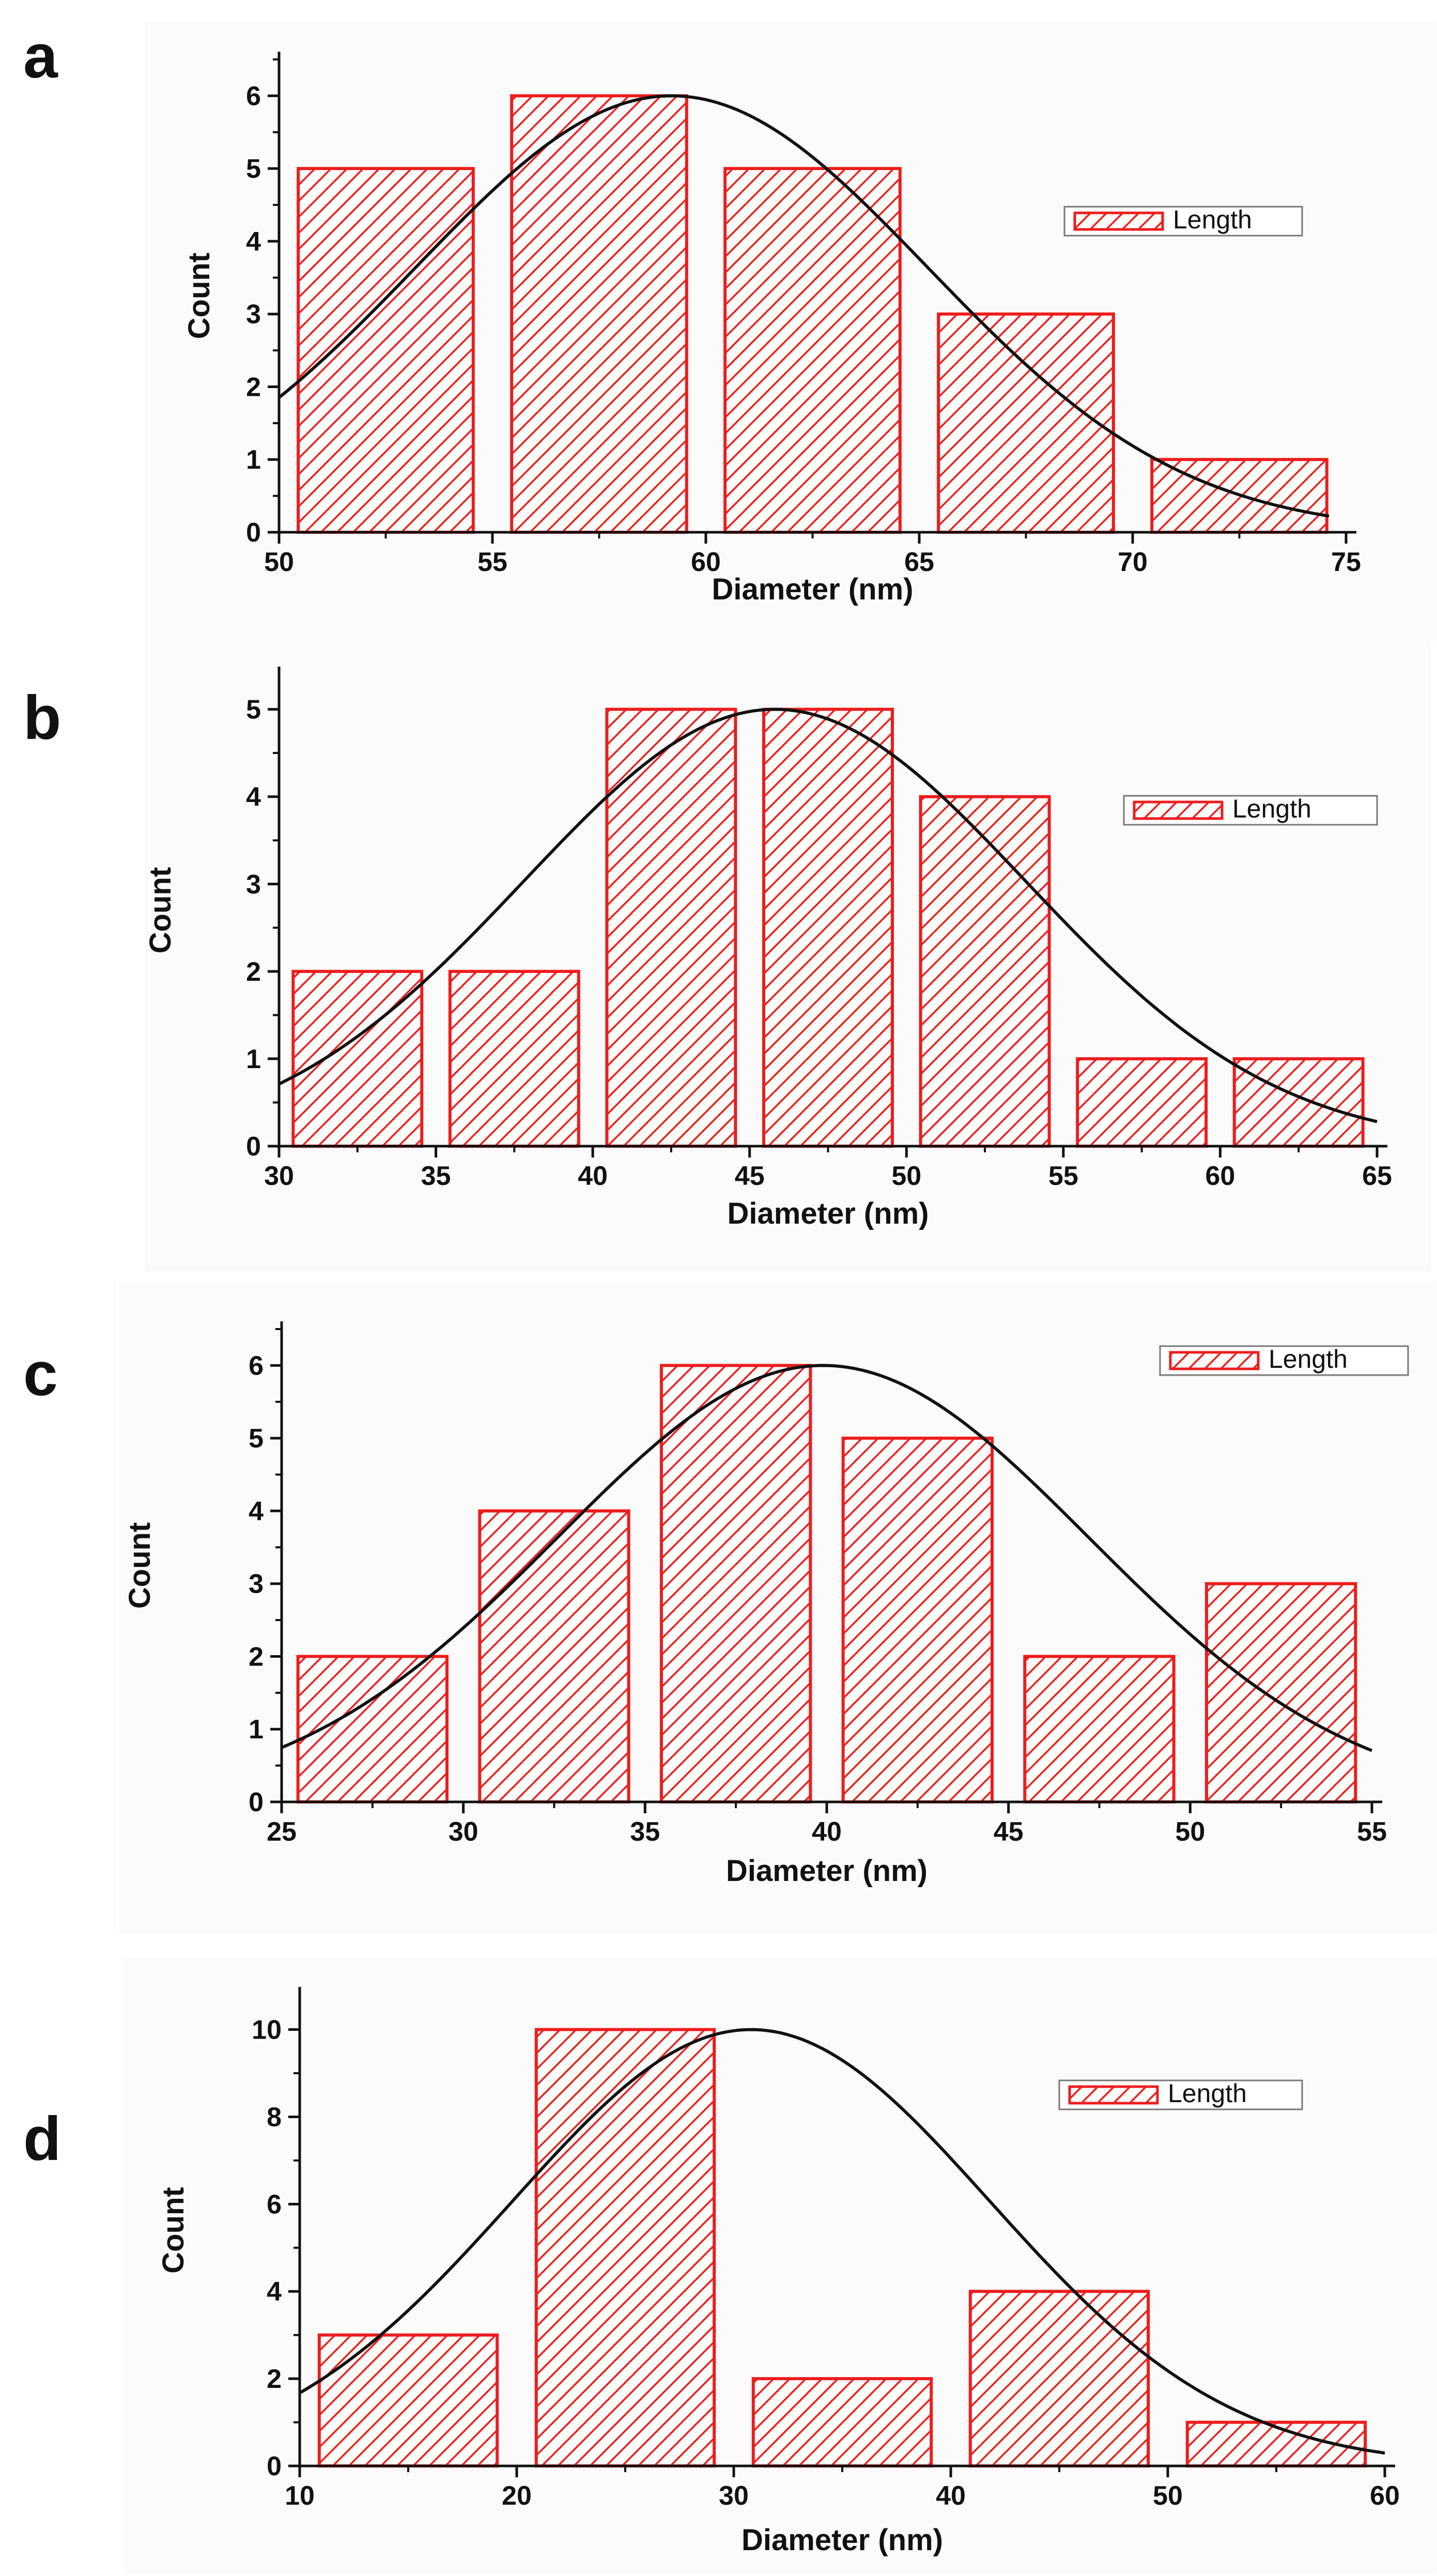  I want to click on x-tick-label: 65, so click(1377, 1176).